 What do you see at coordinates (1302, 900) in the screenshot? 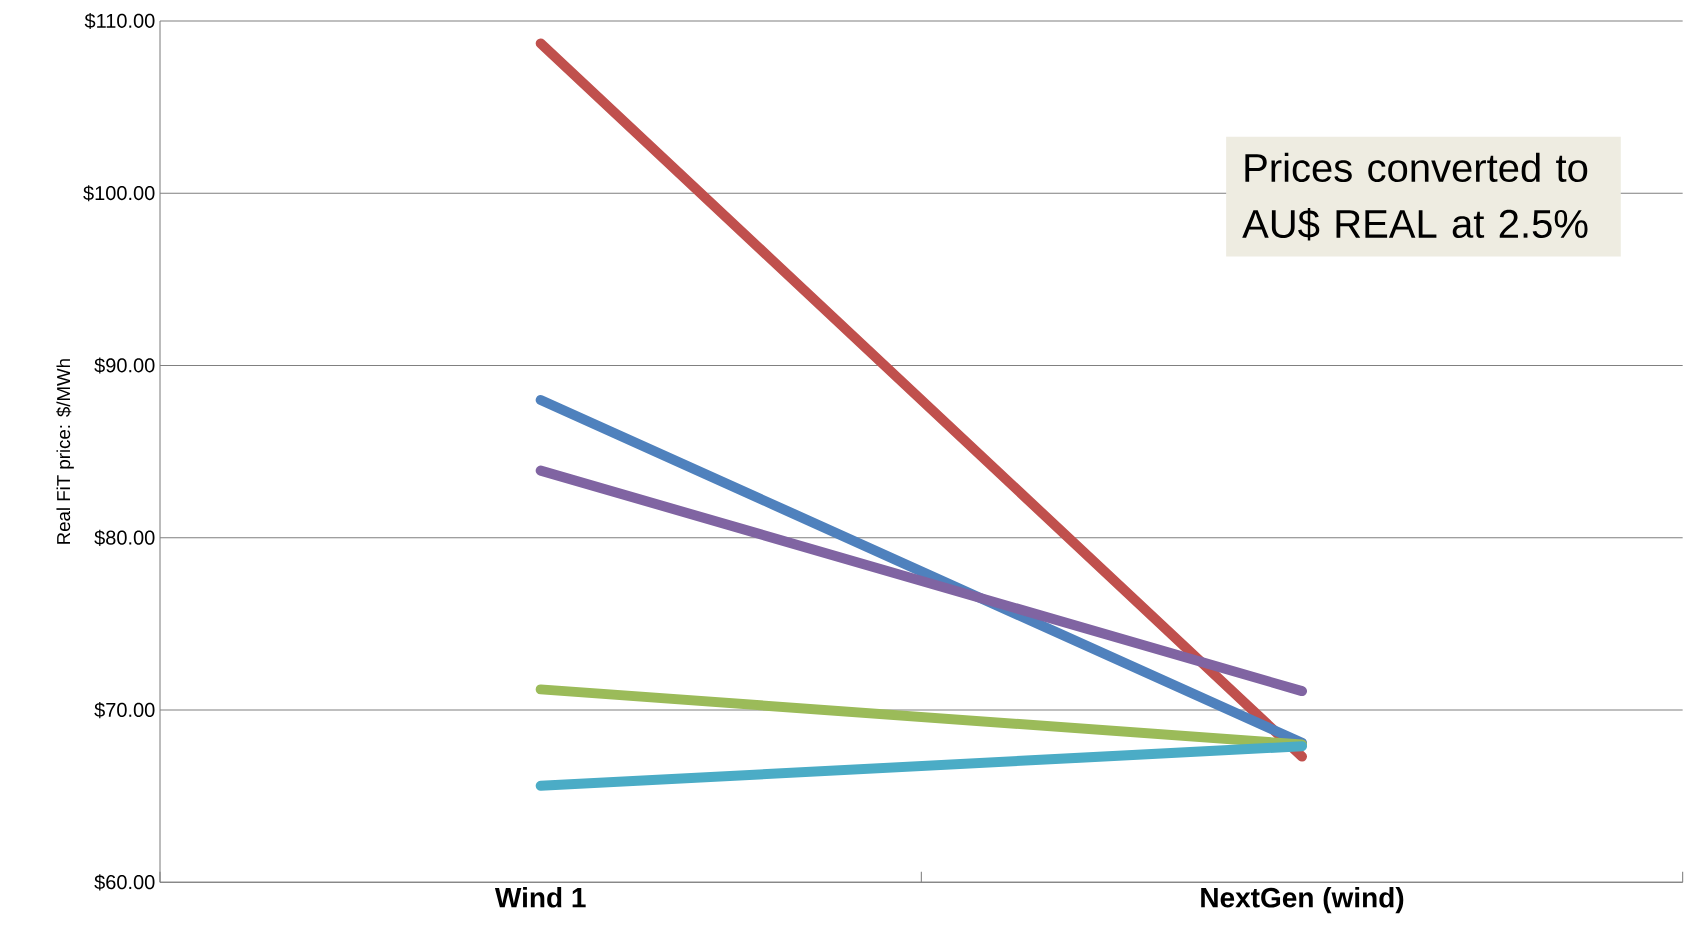
I see `x-tick-label: NextGen (wind)` at bounding box center [1302, 900].